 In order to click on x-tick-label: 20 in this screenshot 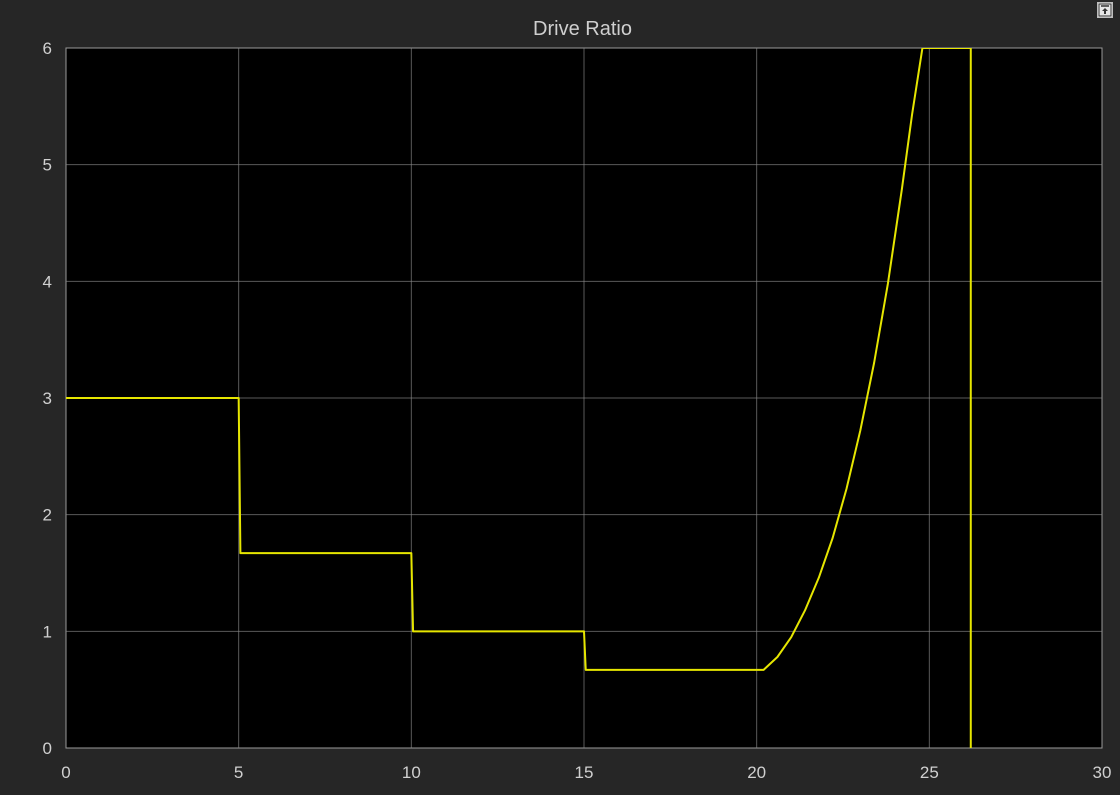, I will do `click(756, 772)`.